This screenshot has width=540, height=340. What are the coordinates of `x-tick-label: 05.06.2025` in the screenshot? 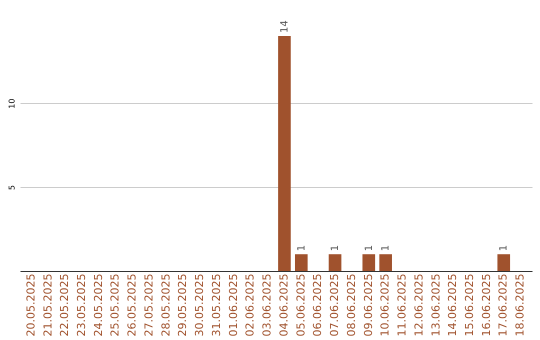 It's located at (301, 305).